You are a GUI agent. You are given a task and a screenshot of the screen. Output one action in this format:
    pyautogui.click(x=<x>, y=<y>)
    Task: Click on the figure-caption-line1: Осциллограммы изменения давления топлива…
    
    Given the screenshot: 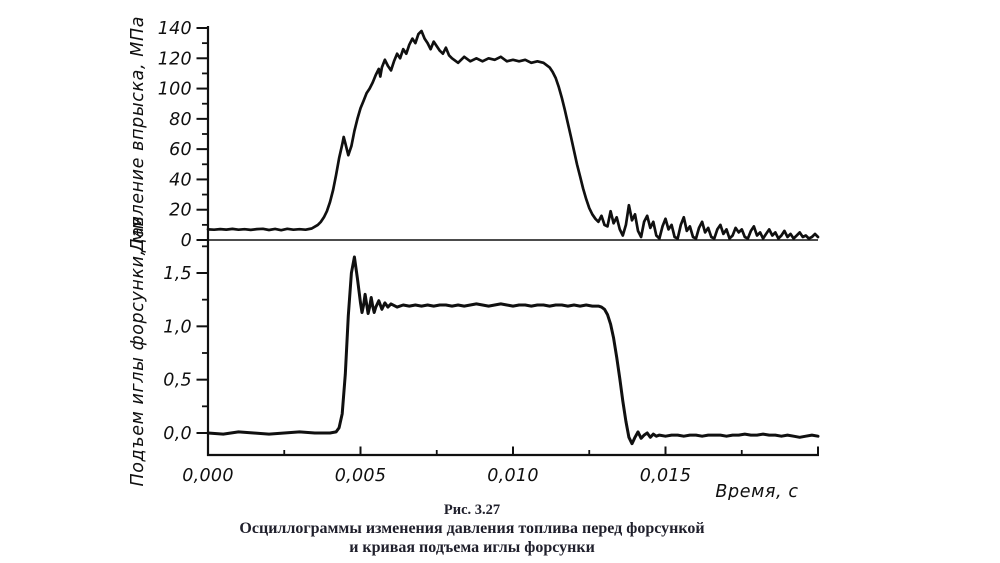 What is the action you would take?
    pyautogui.click(x=472, y=528)
    